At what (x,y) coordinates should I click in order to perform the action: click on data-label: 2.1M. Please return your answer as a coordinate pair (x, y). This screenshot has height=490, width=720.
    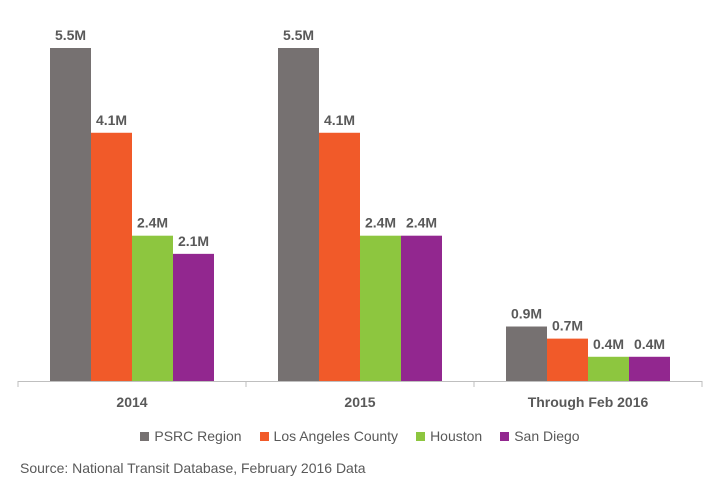
    Looking at the image, I should click on (193, 241).